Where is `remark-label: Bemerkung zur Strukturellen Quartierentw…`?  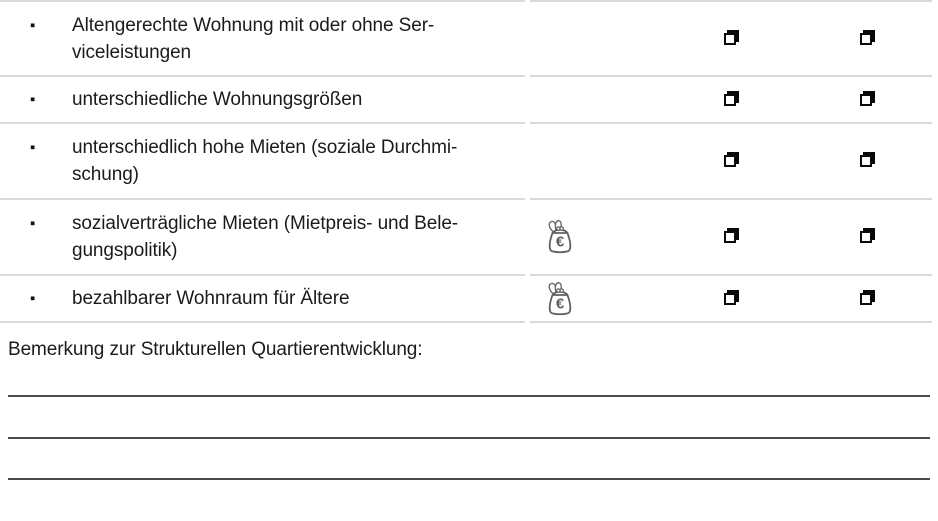 remark-label: Bemerkung zur Strukturellen Quartierentw… is located at coordinates (215, 349).